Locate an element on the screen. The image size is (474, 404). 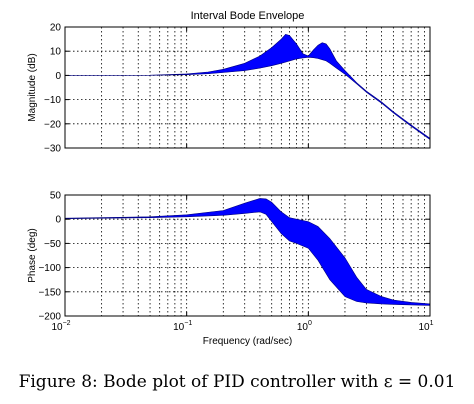
y-tick-label: 50 is located at coordinates (56, 196).